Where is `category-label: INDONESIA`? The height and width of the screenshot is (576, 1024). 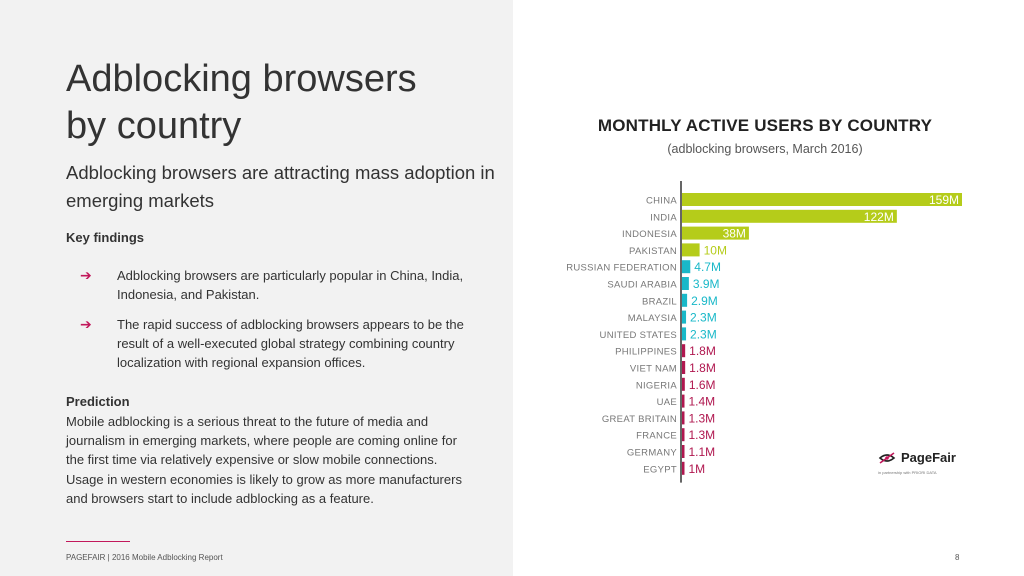
category-label: INDONESIA is located at coordinates (649, 234).